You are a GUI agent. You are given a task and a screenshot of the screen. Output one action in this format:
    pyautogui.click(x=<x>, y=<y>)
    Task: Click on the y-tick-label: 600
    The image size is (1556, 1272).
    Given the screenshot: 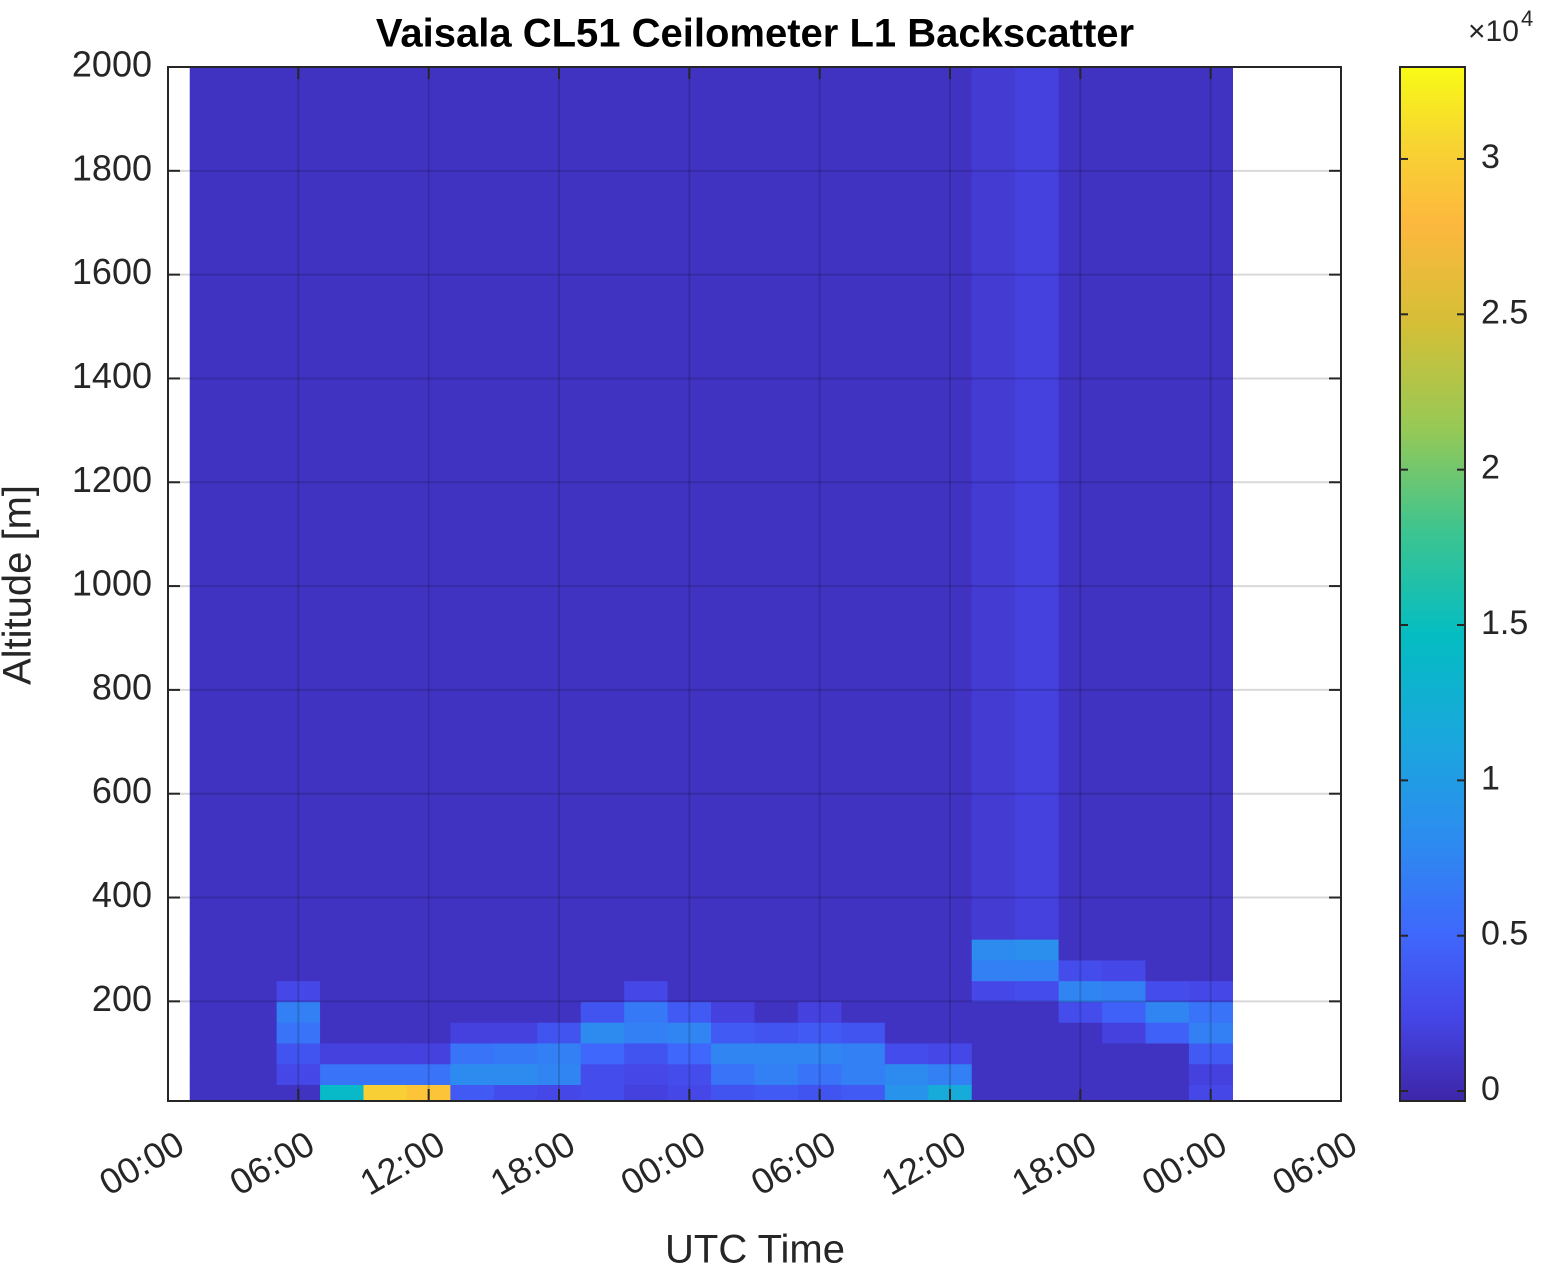 What is the action you would take?
    pyautogui.click(x=122, y=790)
    